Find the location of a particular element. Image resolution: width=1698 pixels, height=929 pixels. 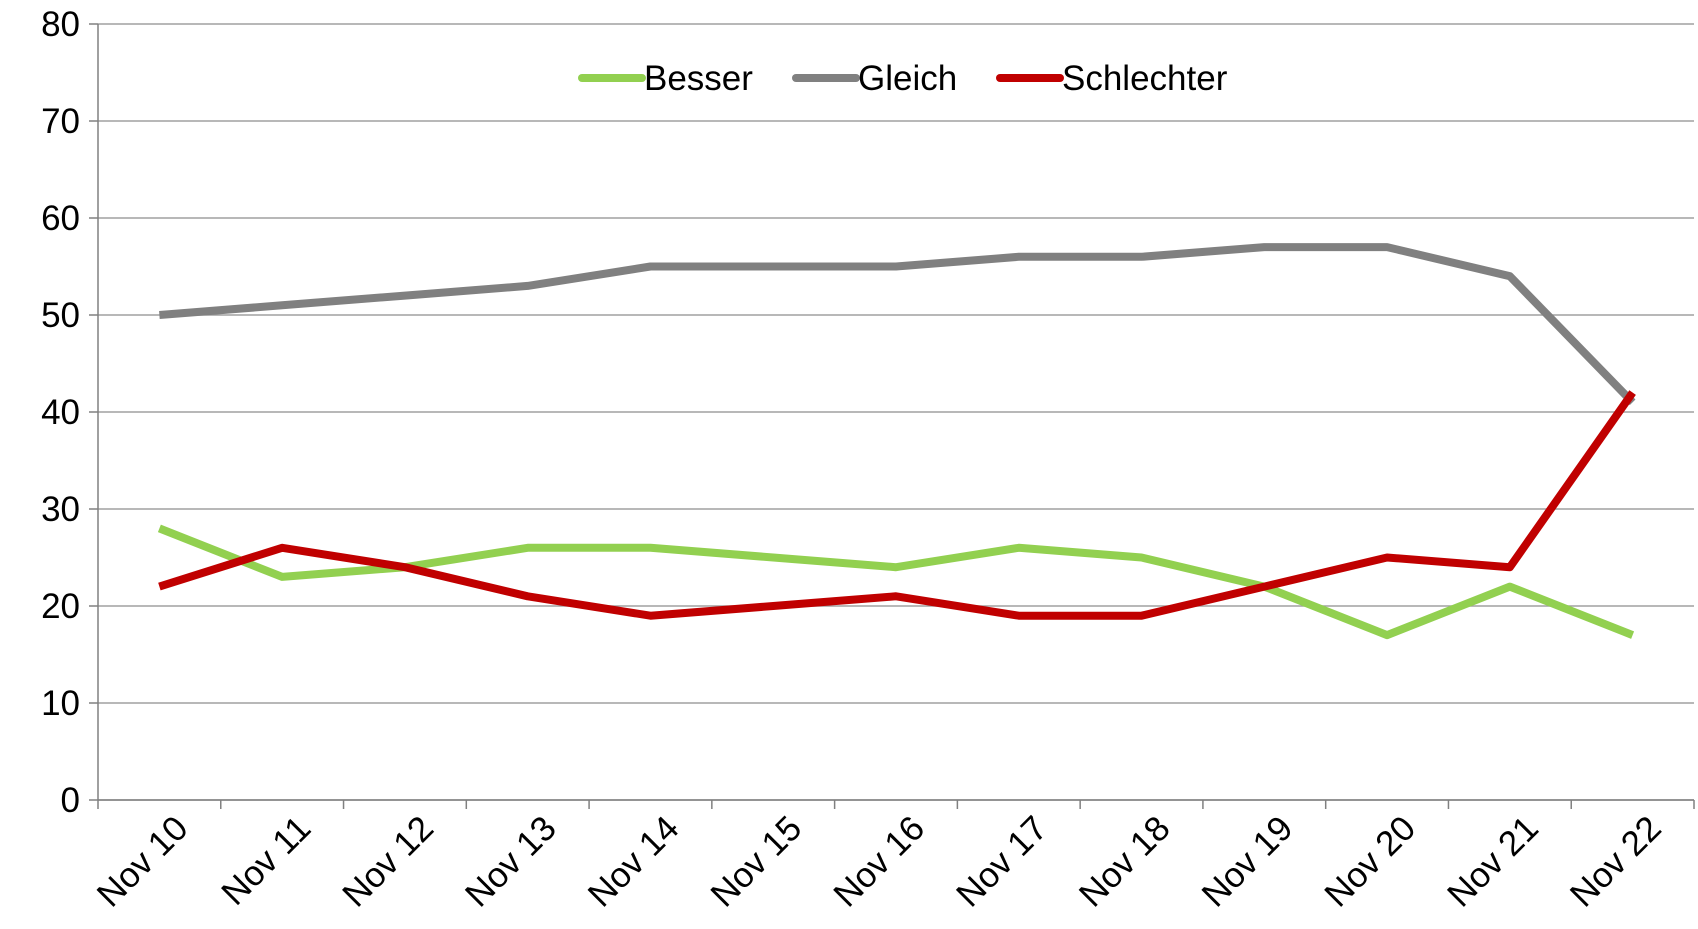

y-tick-label: 20 is located at coordinates (60, 606).